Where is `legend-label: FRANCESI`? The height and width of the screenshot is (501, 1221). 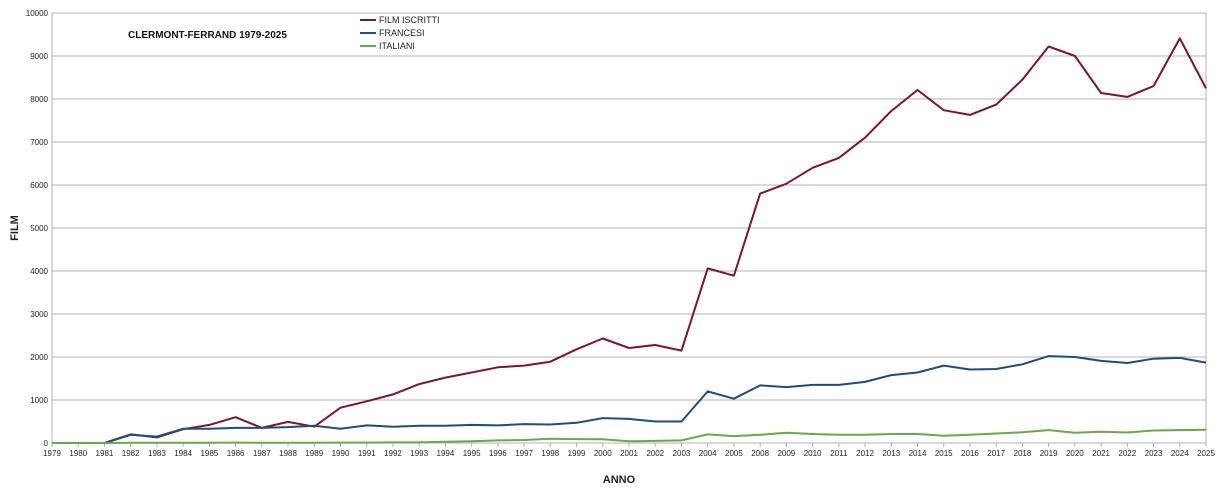
legend-label: FRANCESI is located at coordinates (402, 33).